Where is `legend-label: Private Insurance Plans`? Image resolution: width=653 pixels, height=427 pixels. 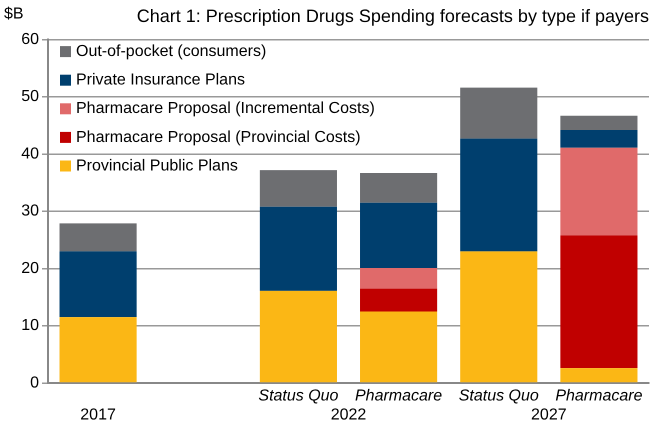
legend-label: Private Insurance Plans is located at coordinates (160, 80).